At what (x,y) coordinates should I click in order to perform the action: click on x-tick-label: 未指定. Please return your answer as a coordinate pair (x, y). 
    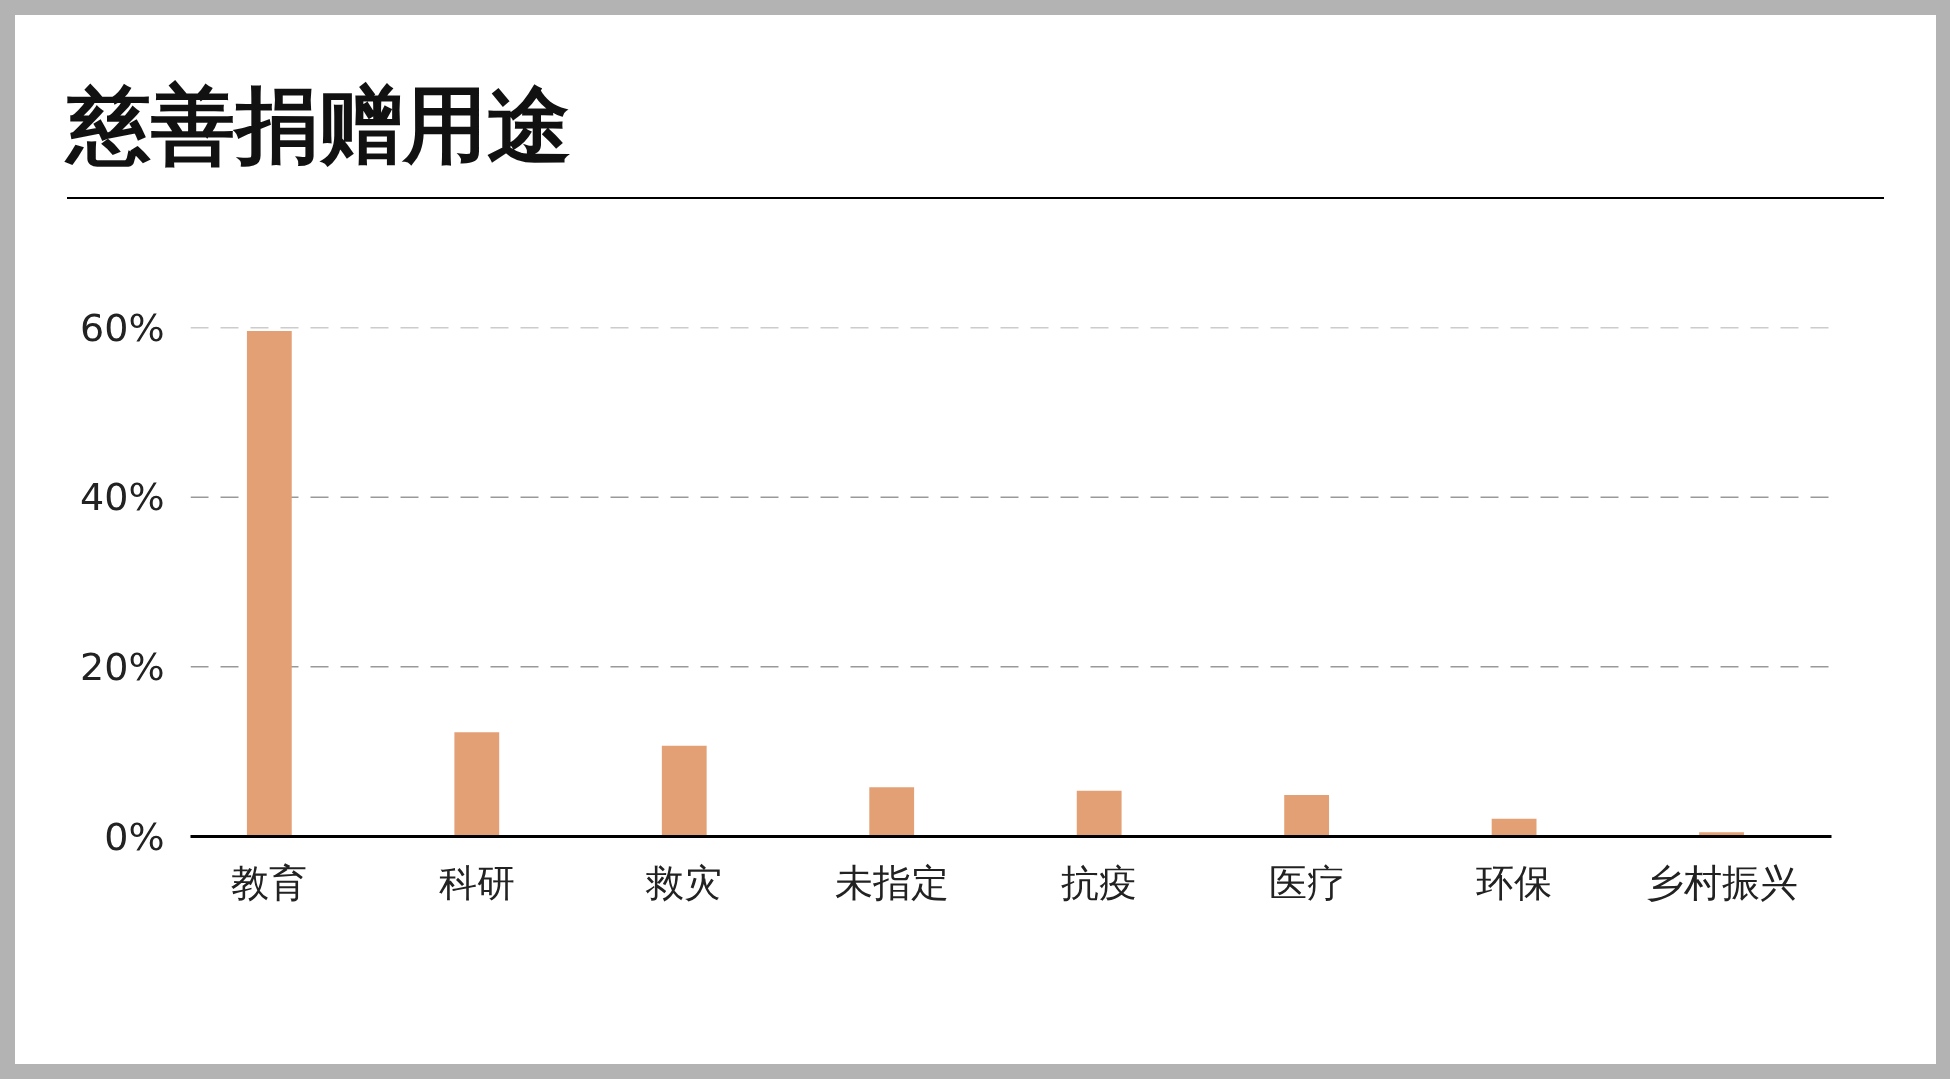
    Looking at the image, I should click on (891, 882).